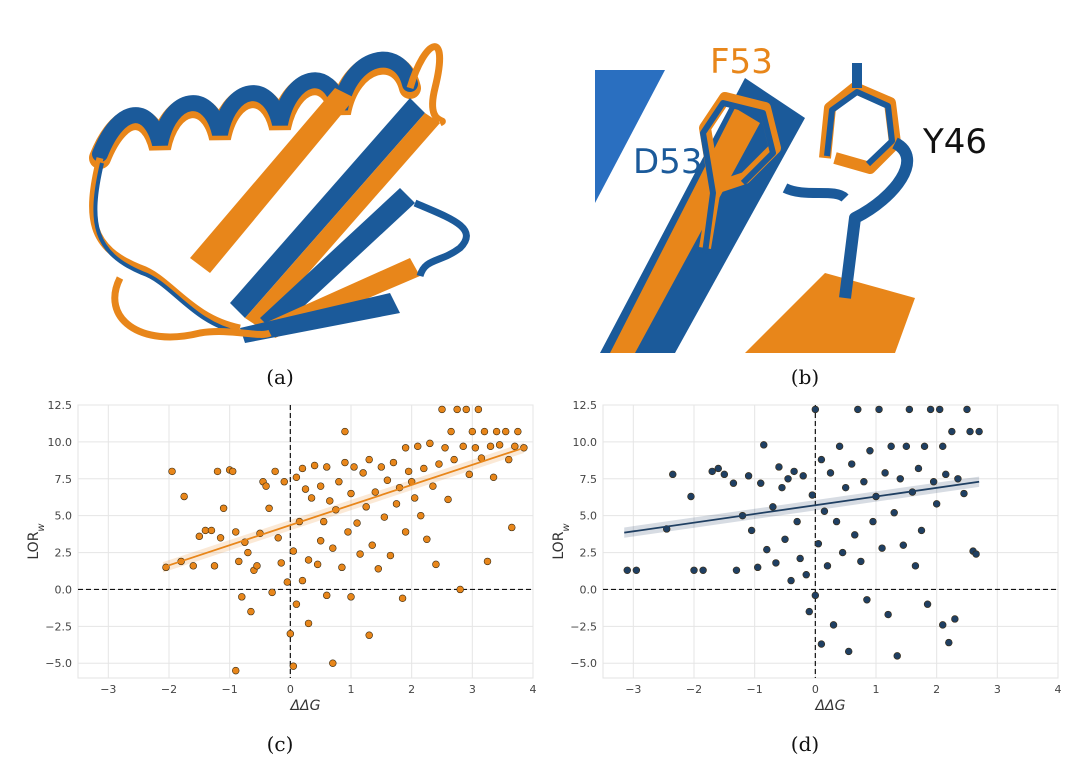  I want to click on y-tick-label: −5.0, so click(58, 663).